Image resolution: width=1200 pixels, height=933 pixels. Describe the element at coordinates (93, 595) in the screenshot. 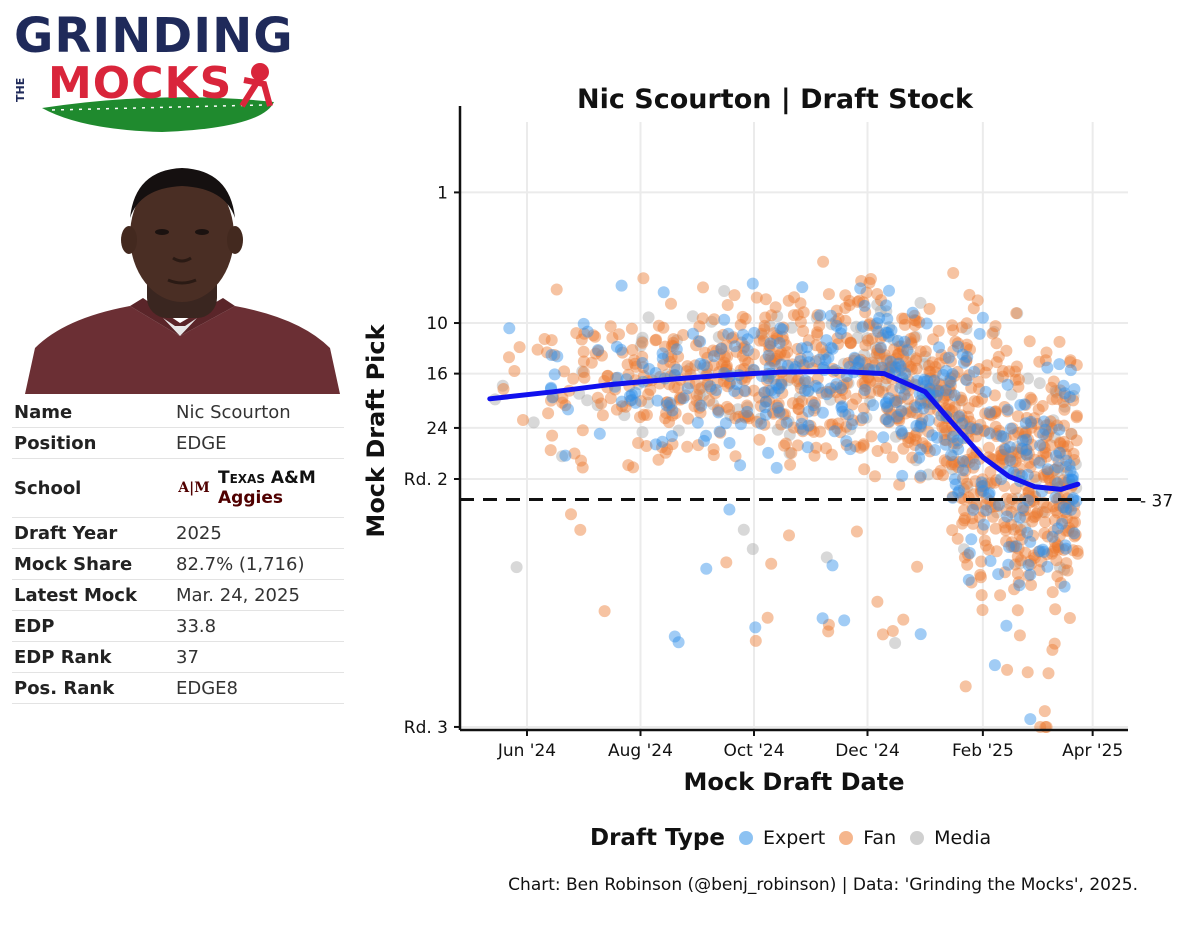

I see `info-label: Latest Mock` at that location.